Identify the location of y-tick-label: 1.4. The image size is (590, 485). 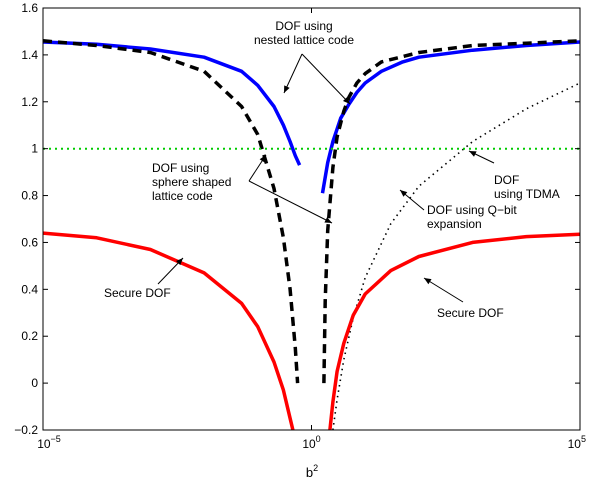
(29, 55).